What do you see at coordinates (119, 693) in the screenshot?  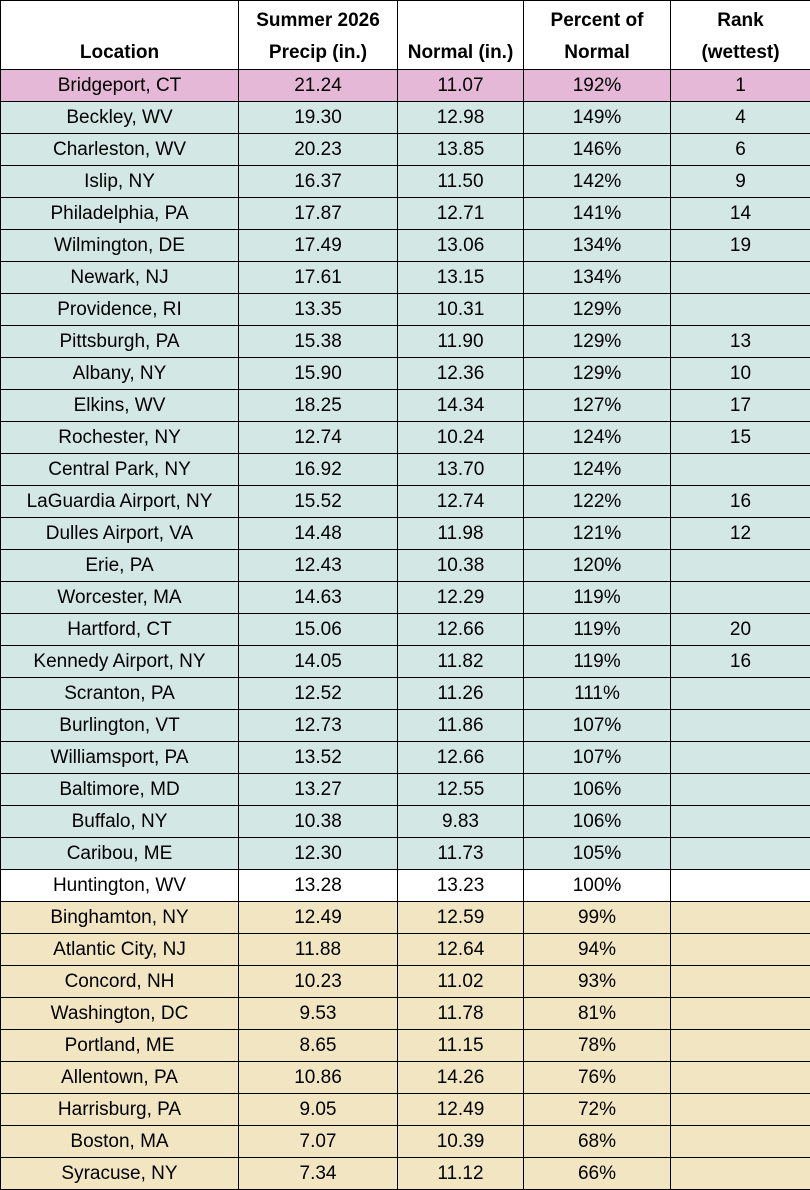 I see `location-cell: Scranton, PA` at bounding box center [119, 693].